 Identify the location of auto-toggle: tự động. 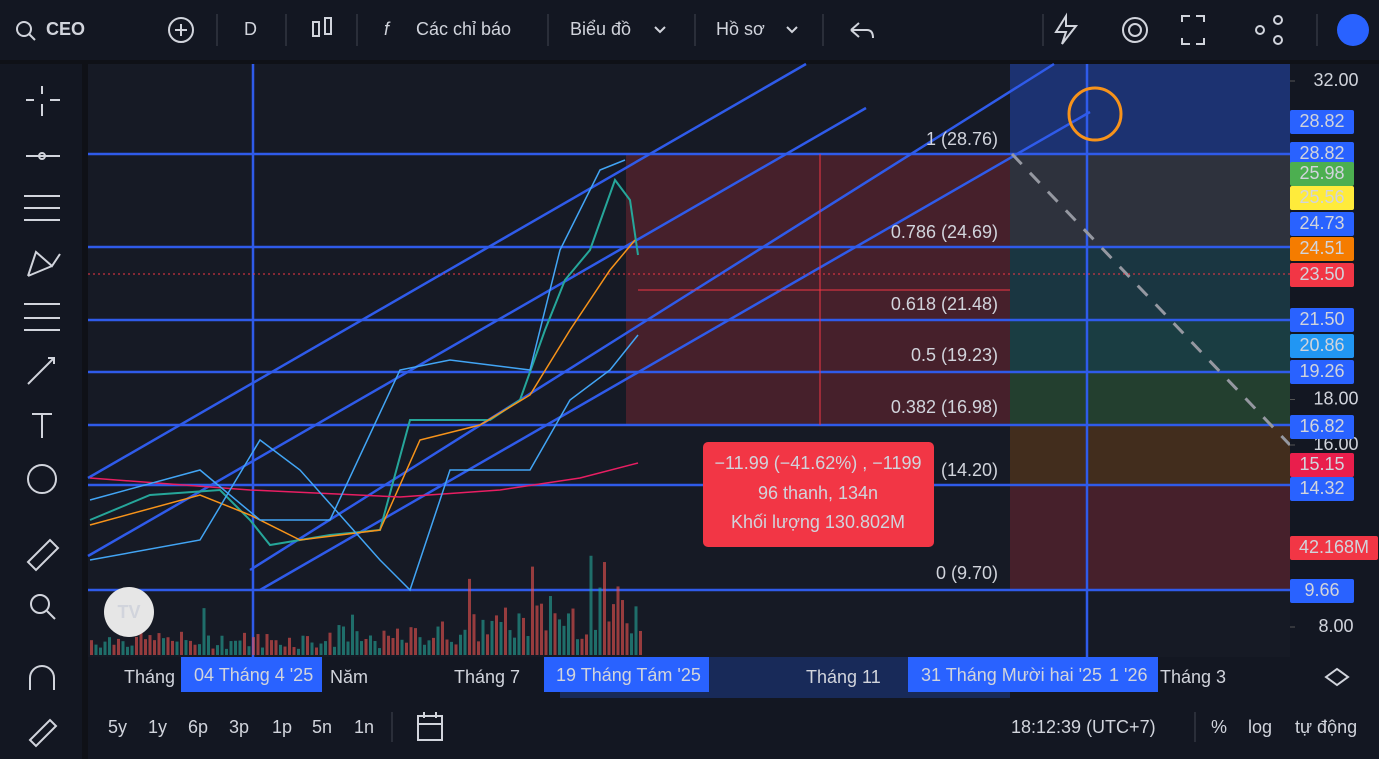
(1326, 727).